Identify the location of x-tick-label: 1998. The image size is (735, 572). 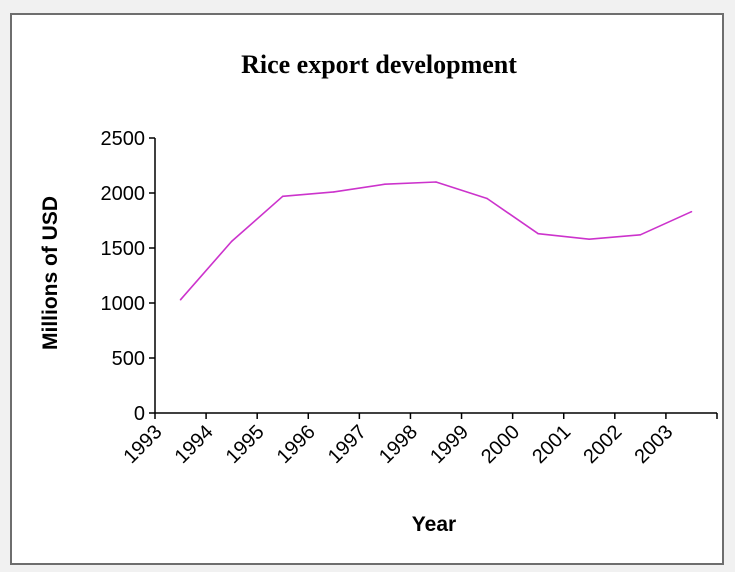
(398, 444).